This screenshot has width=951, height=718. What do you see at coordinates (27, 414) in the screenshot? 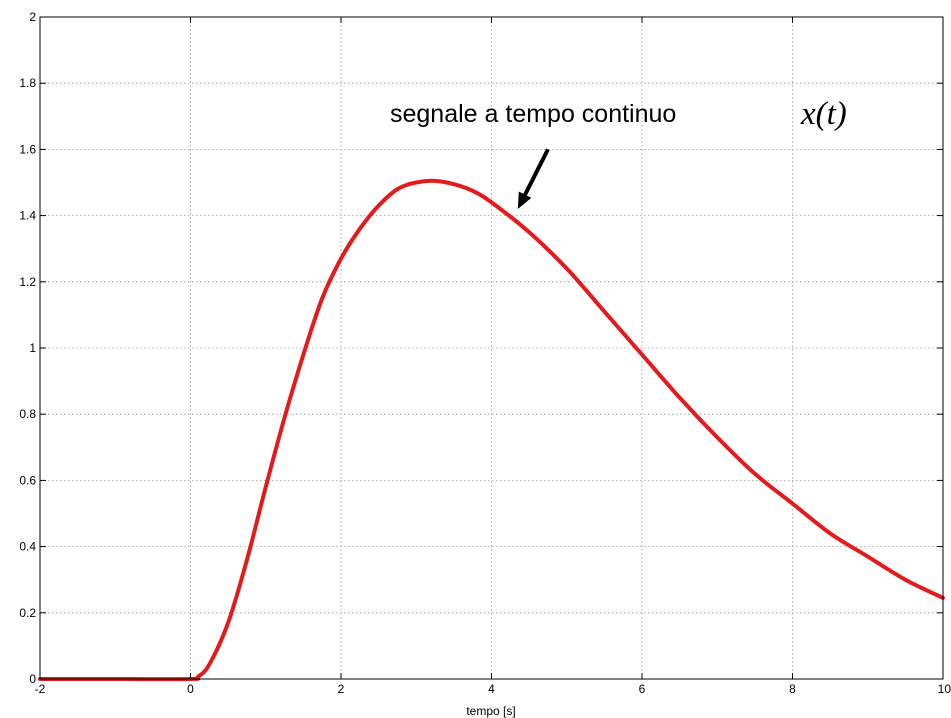
I see `y-tick-label: 0.8` at bounding box center [27, 414].